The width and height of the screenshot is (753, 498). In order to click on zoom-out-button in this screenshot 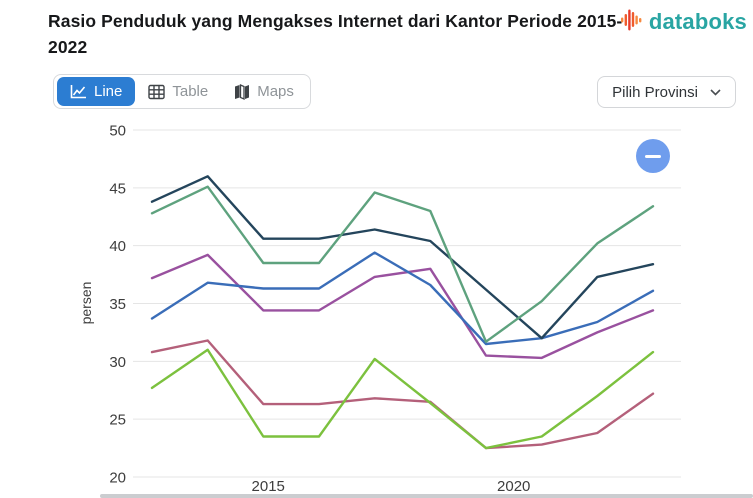, I will do `click(653, 156)`.